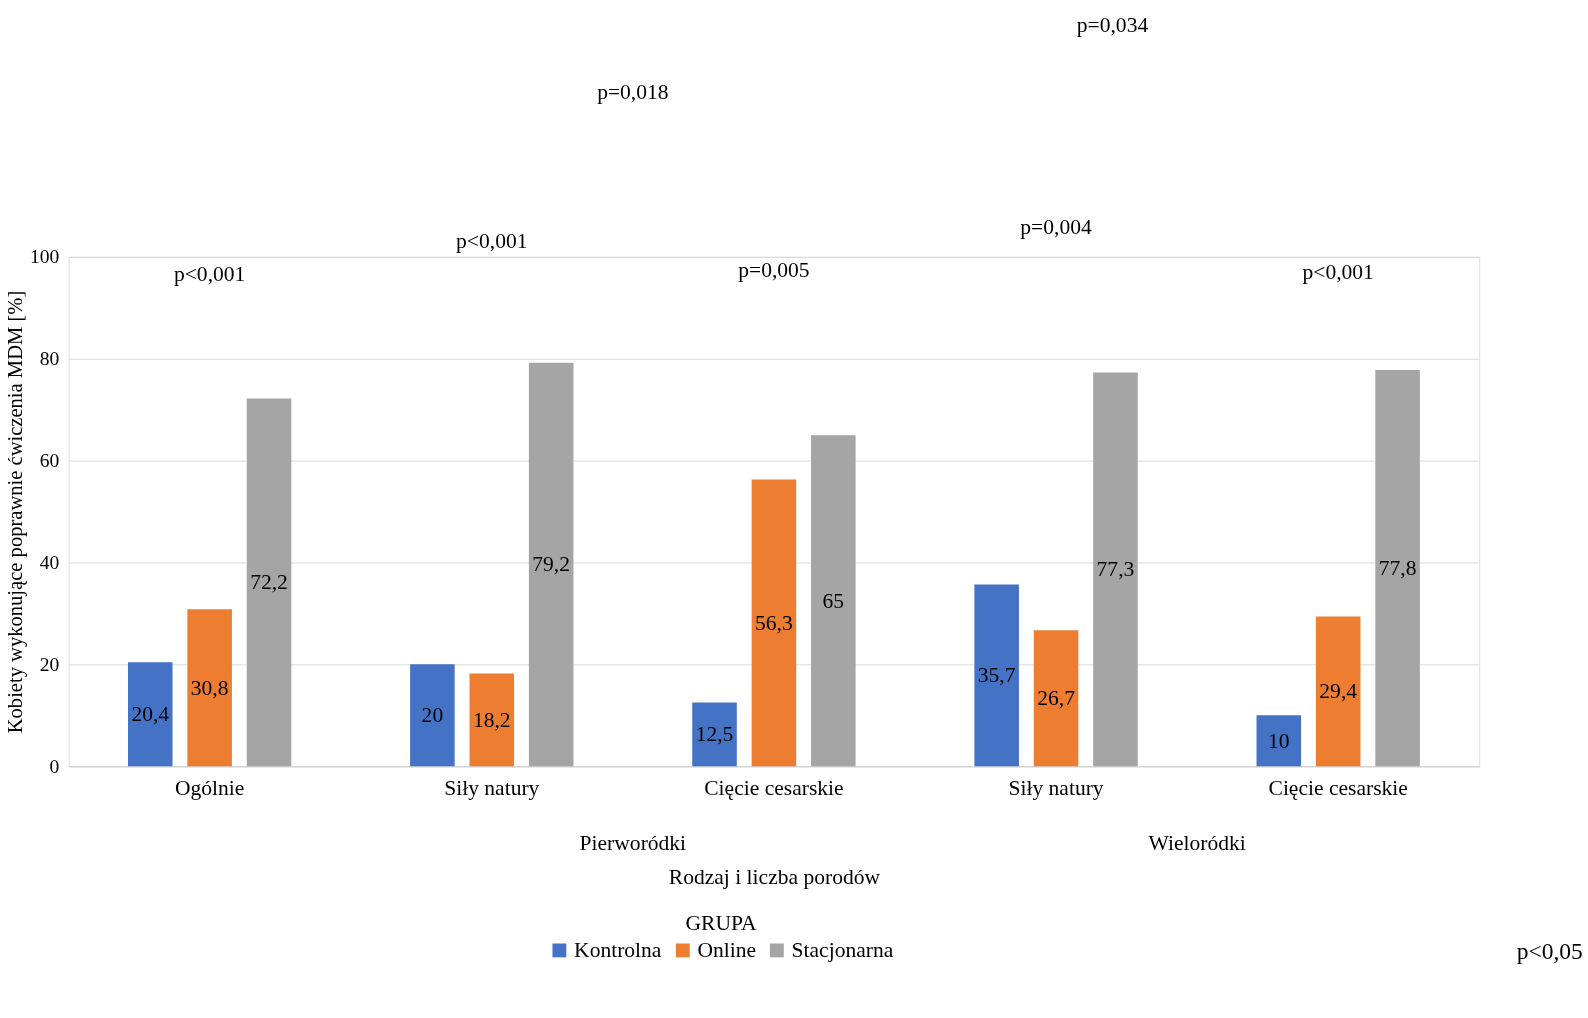 The image size is (1588, 1018). What do you see at coordinates (49, 664) in the screenshot?
I see `y-tick-label: 20` at bounding box center [49, 664].